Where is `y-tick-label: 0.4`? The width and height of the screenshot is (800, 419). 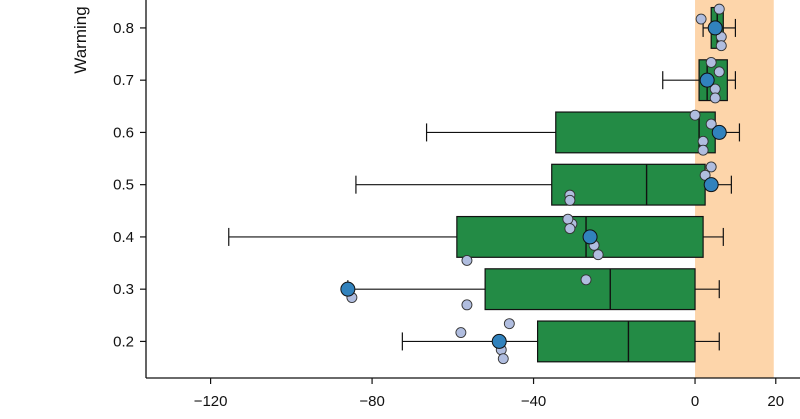
y-tick-label: 0.4 is located at coordinates (123, 237).